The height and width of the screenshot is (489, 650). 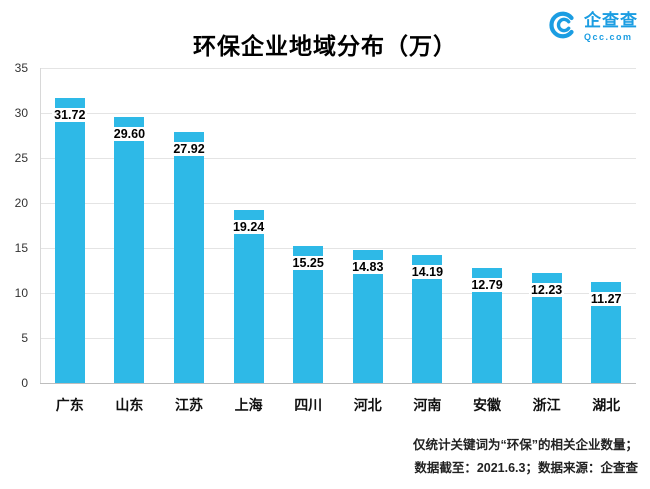 I want to click on x-axis-line, so click(x=338, y=383).